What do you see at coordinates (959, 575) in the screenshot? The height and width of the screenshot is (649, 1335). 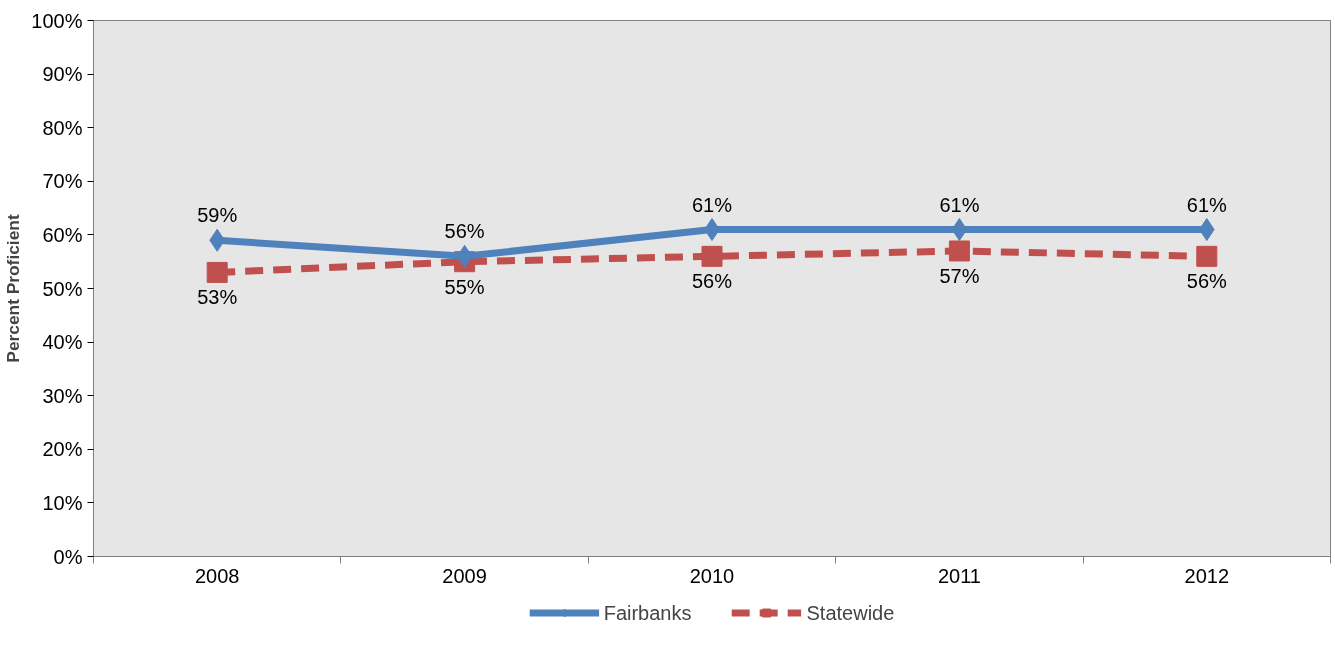 I see `x-tick-label: 2011` at bounding box center [959, 575].